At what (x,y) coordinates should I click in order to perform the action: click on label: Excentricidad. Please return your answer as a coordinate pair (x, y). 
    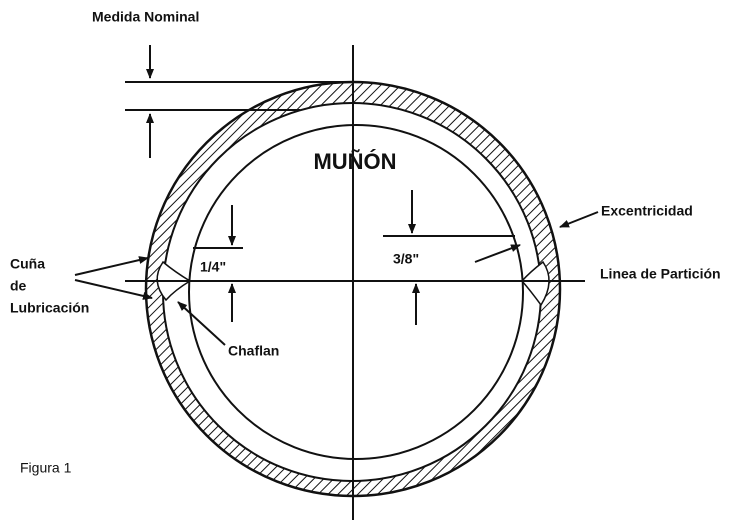
    Looking at the image, I should click on (647, 211).